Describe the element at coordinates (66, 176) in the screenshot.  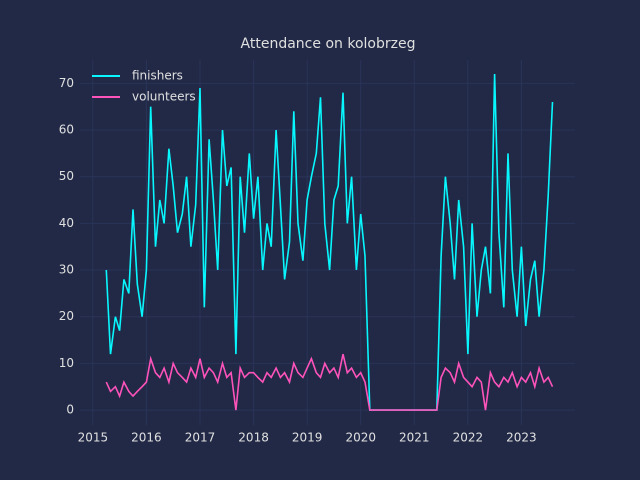
I see `y-tick-label: 50` at that location.